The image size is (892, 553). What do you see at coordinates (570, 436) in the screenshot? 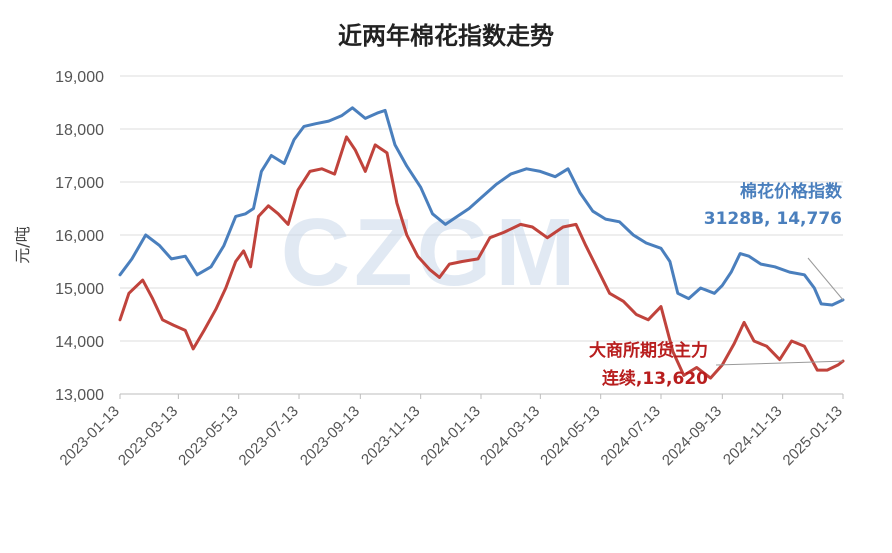
I see `x-tick-label: 2024-05-13` at bounding box center [570, 436].